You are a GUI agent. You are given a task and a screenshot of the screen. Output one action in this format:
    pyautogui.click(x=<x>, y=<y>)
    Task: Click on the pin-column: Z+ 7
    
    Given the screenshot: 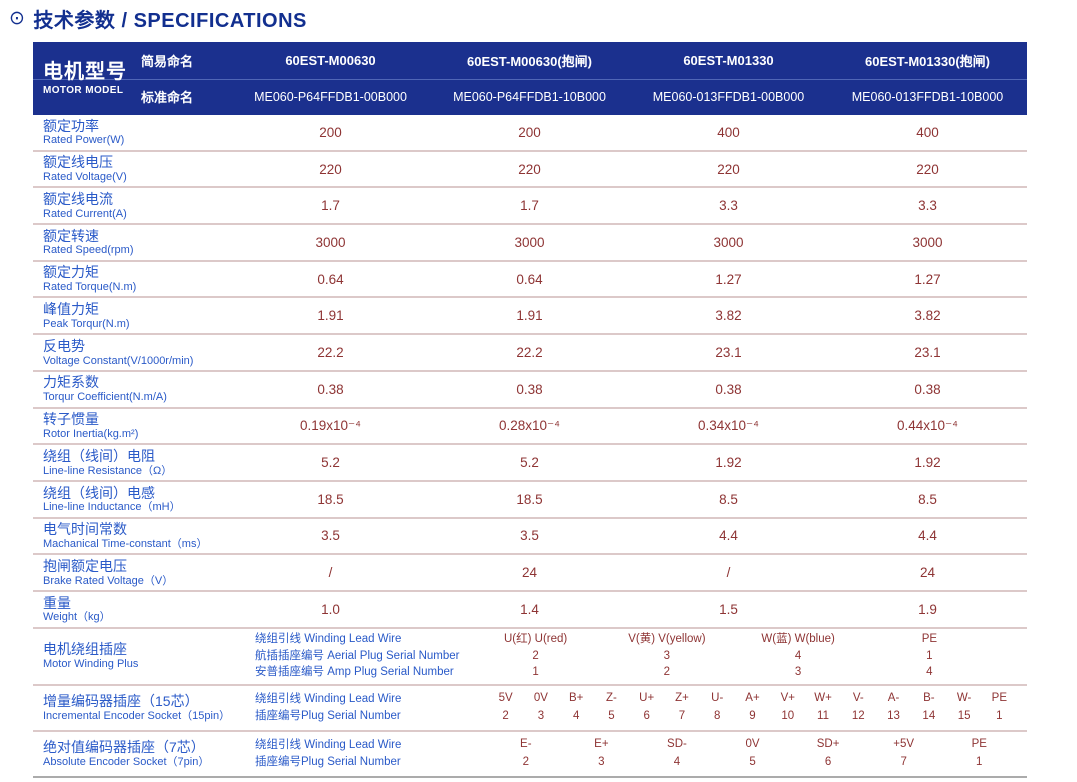 What is the action you would take?
    pyautogui.click(x=681, y=708)
    